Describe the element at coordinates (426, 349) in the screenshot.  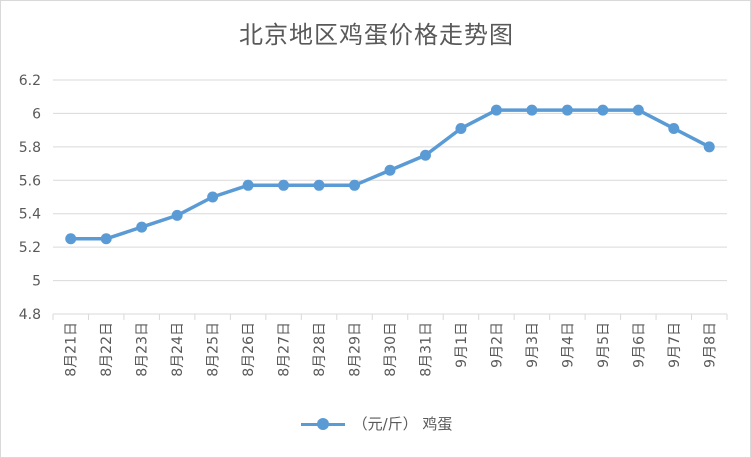
I see `x-tick-label: 8月31日` at that location.